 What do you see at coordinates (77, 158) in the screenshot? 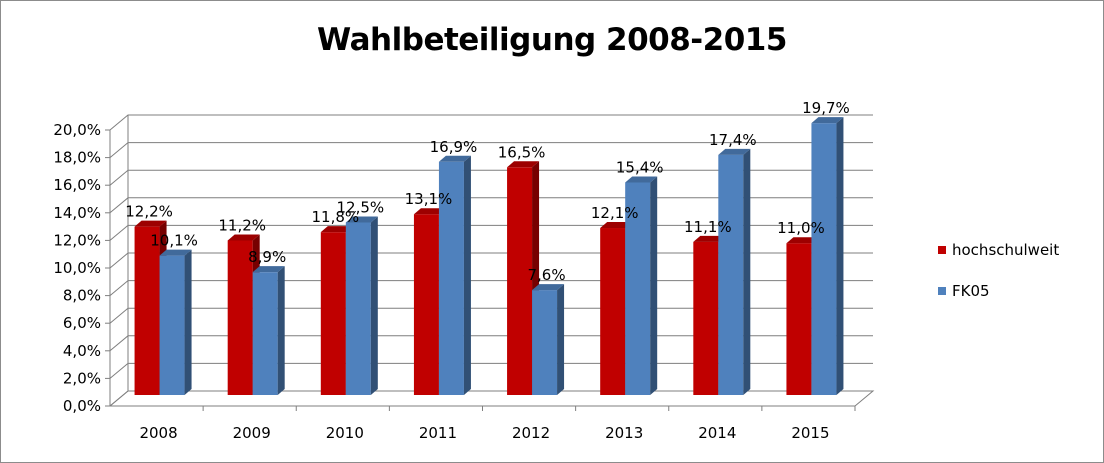
I see `y-tick-label: 18,0%` at bounding box center [77, 158].